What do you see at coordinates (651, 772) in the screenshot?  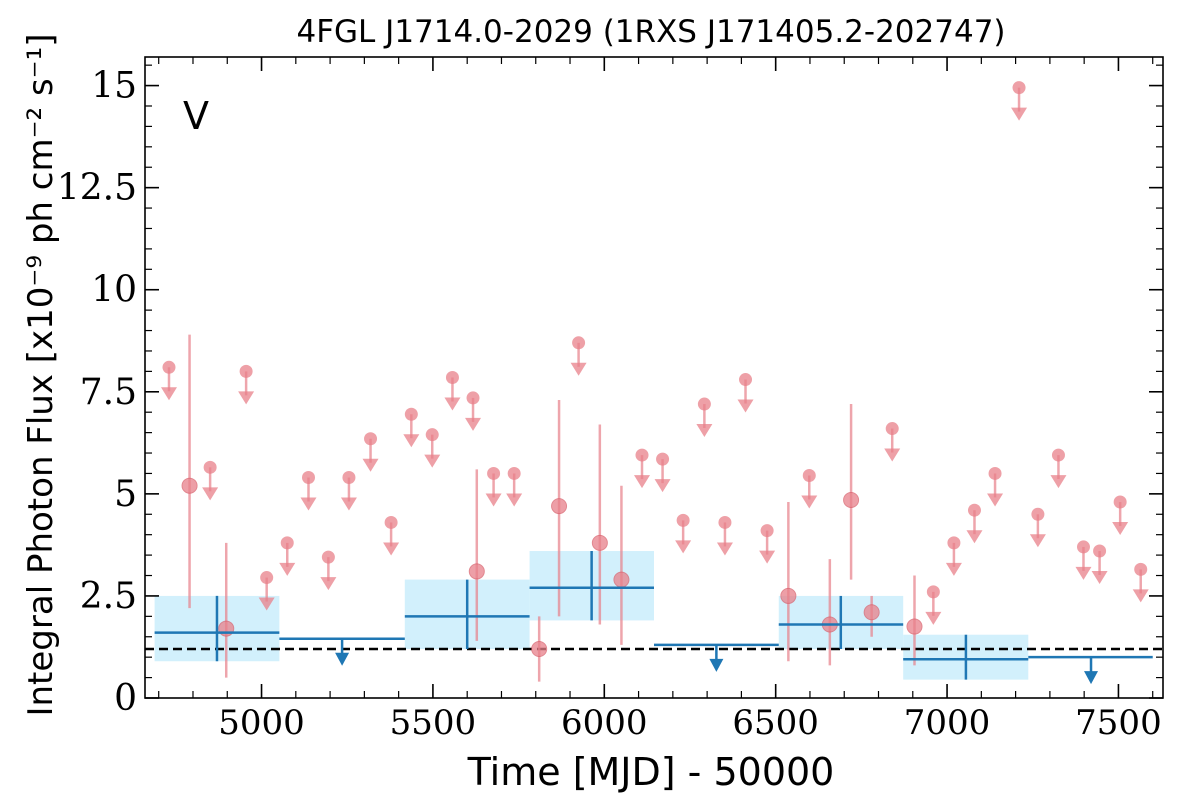 I see `x-axis-label: Time [MJD] - 50000` at bounding box center [651, 772].